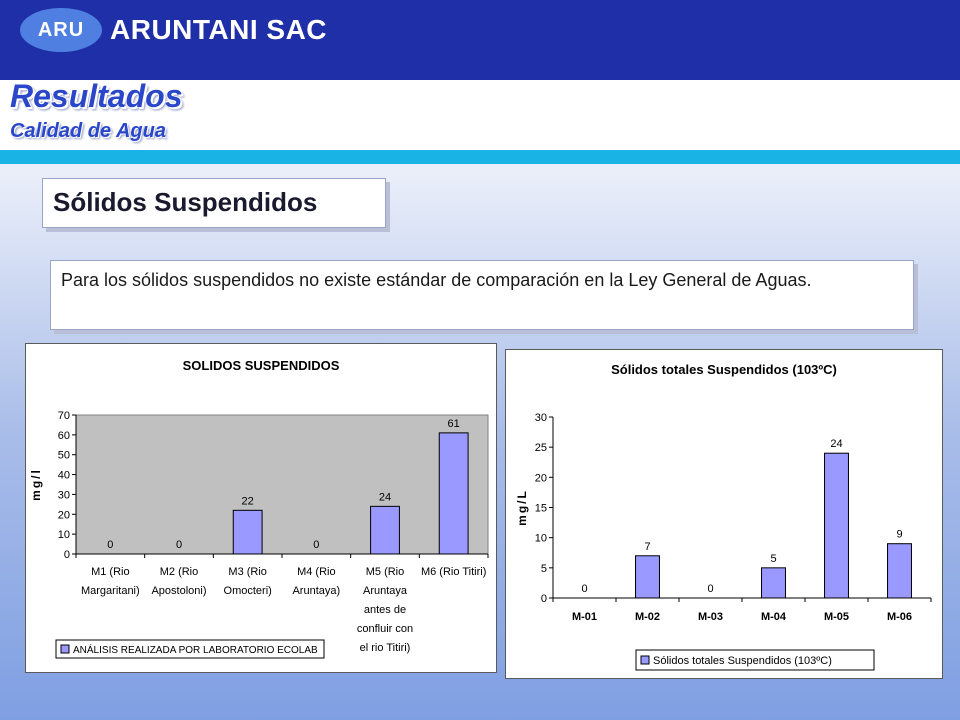  Describe the element at coordinates (248, 501) in the screenshot. I see `data-label: 22` at that location.